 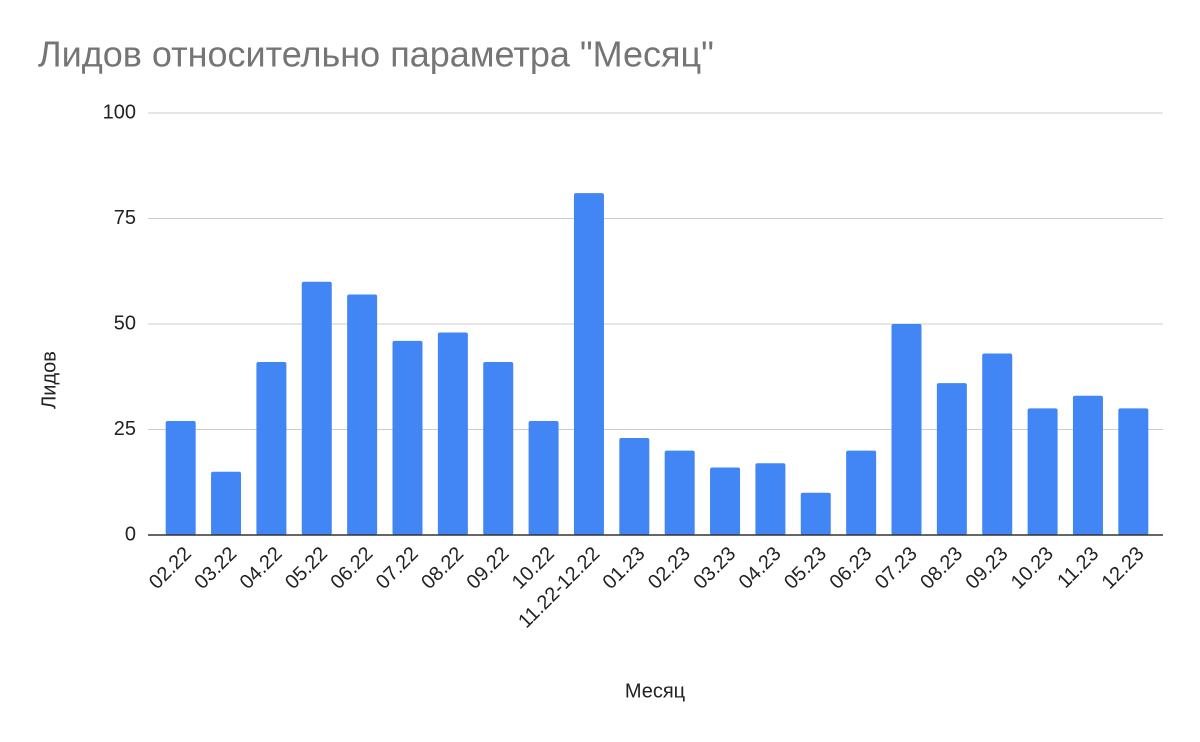 I want to click on x-tick-label: 04.23, so click(x=760, y=568).